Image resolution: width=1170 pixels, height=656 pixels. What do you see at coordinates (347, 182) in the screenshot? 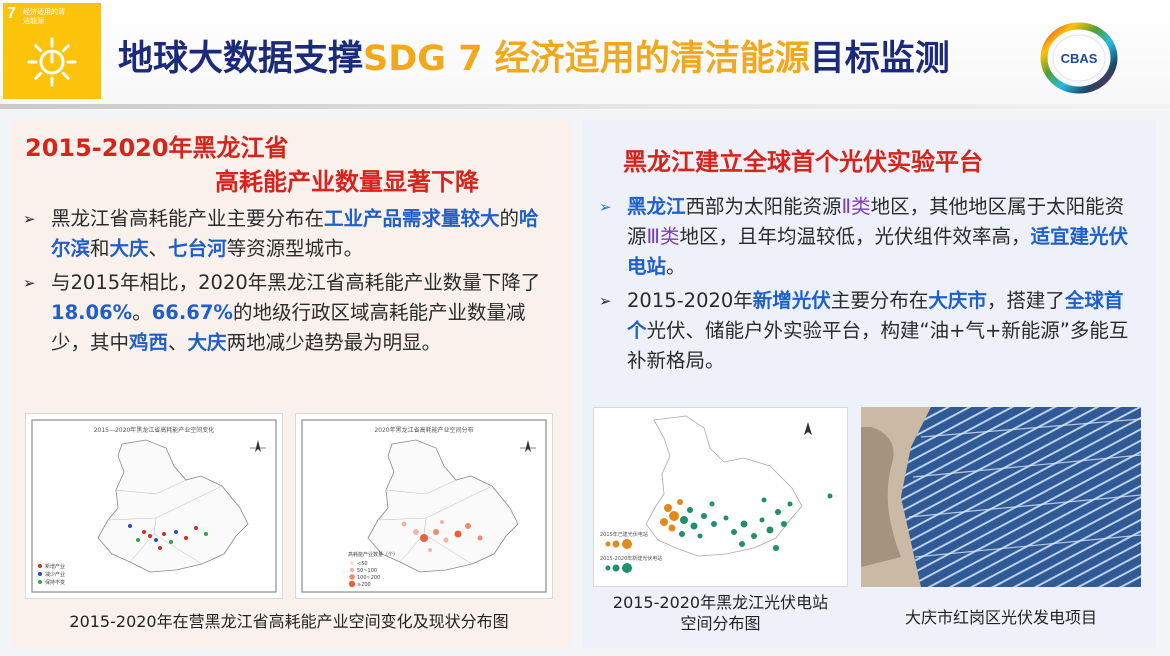
I see `left-heading-line2: 高耗能产业数量显著下降` at bounding box center [347, 182].